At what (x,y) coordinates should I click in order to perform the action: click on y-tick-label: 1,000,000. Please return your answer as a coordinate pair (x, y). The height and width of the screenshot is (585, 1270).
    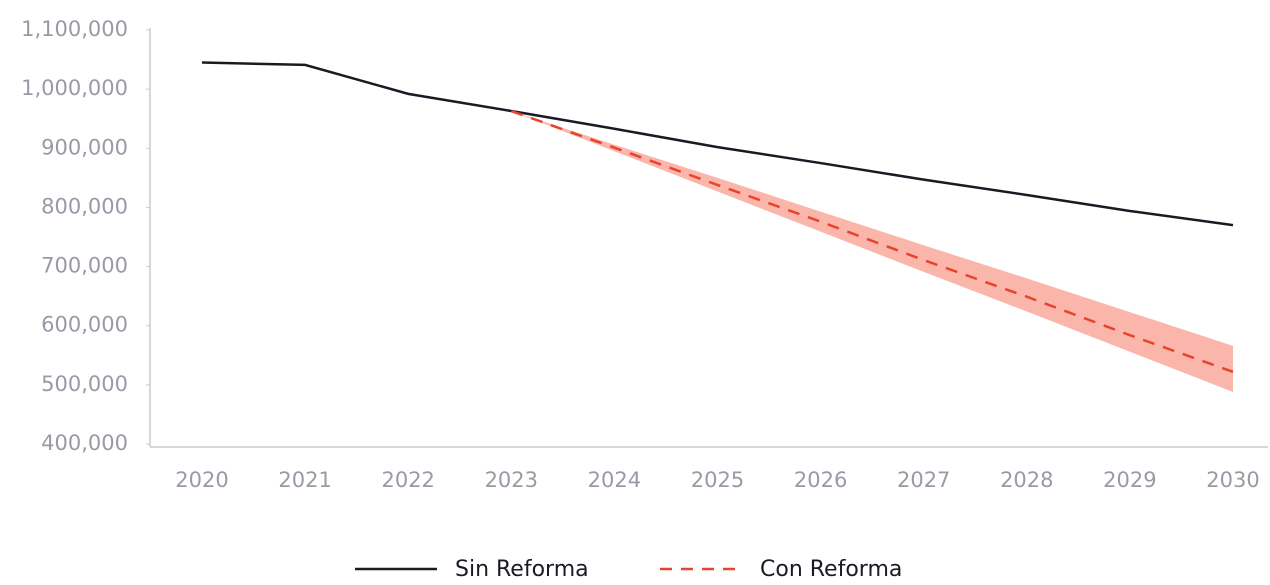
    Looking at the image, I should click on (74, 88).